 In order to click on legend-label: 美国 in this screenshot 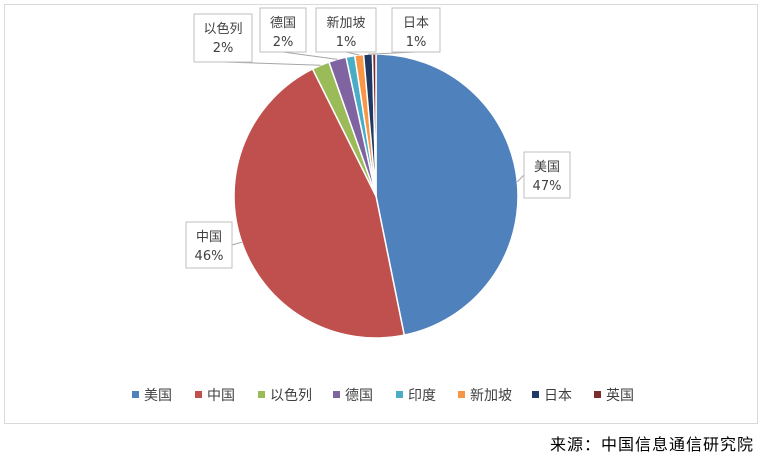, I will do `click(158, 396)`.